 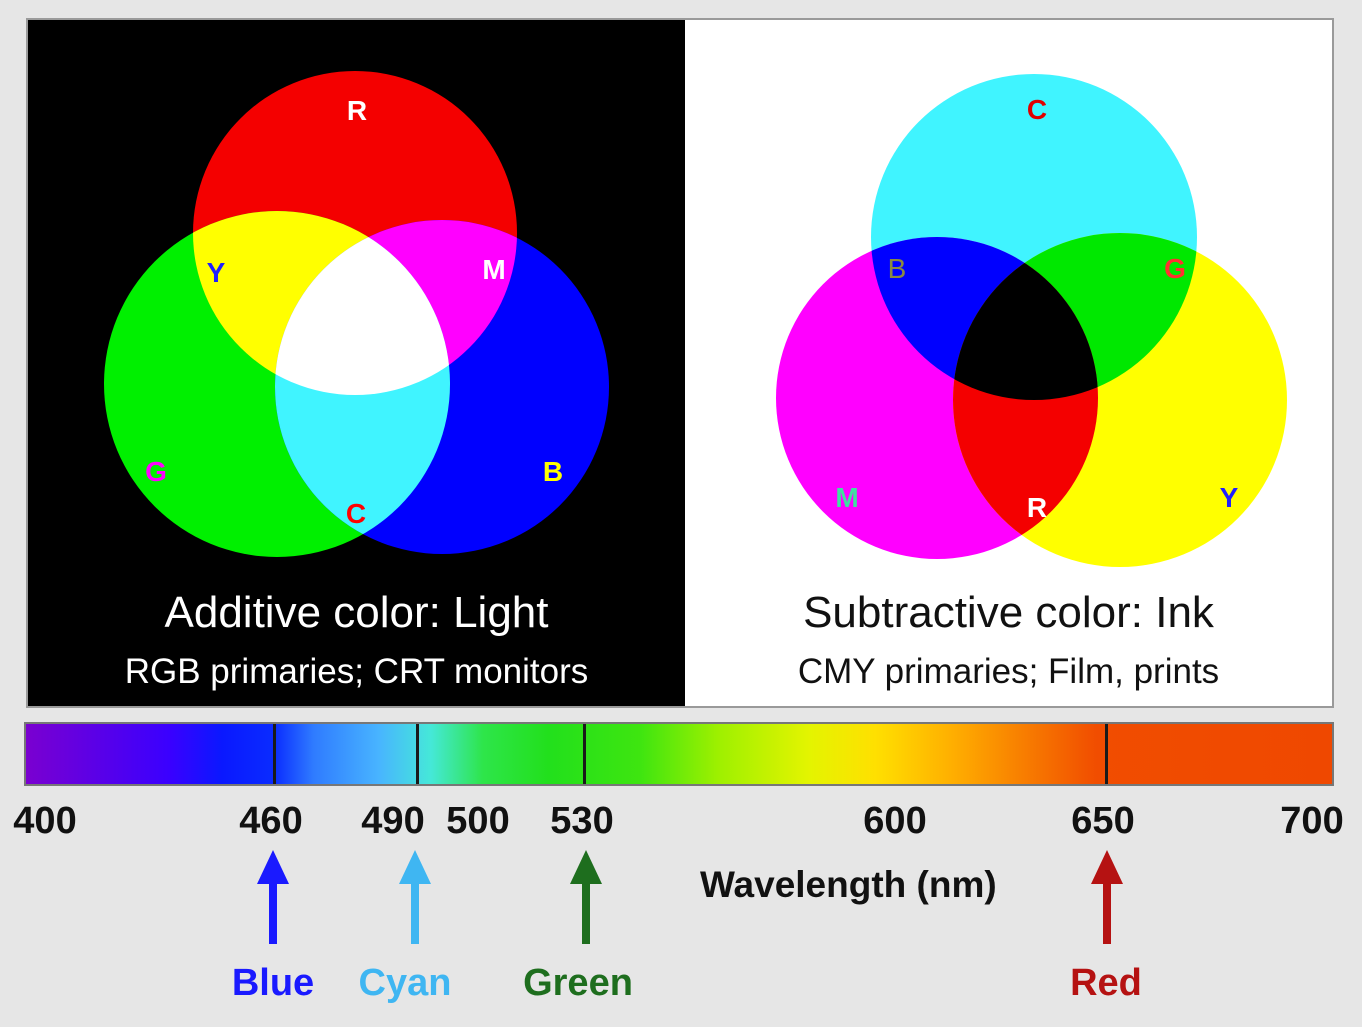 I want to click on additive-subtitle: RGB primaries; CRT monitors, so click(x=356, y=671).